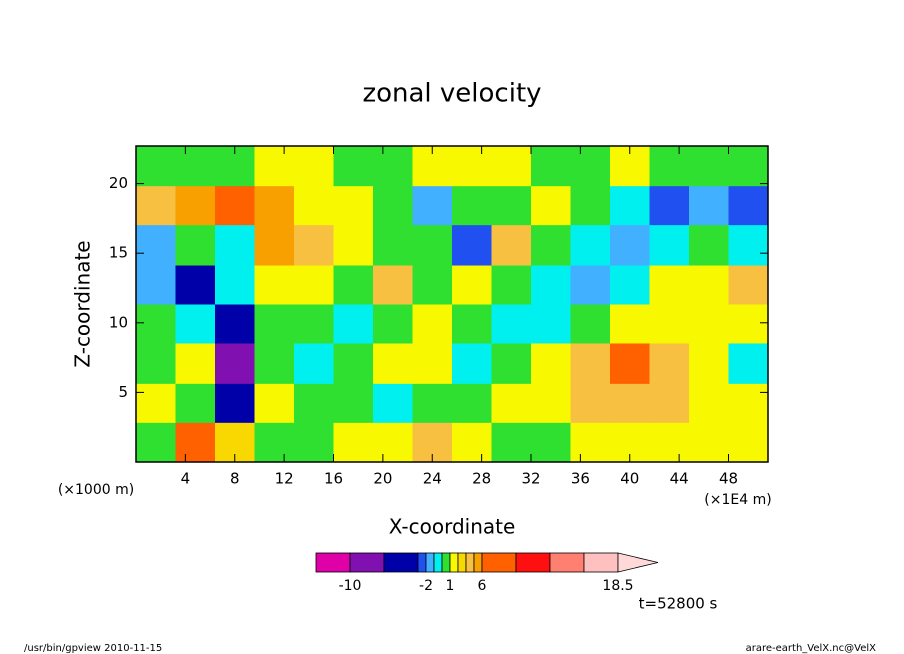  I want to click on colorbar-tick-label: -10, so click(350, 586).